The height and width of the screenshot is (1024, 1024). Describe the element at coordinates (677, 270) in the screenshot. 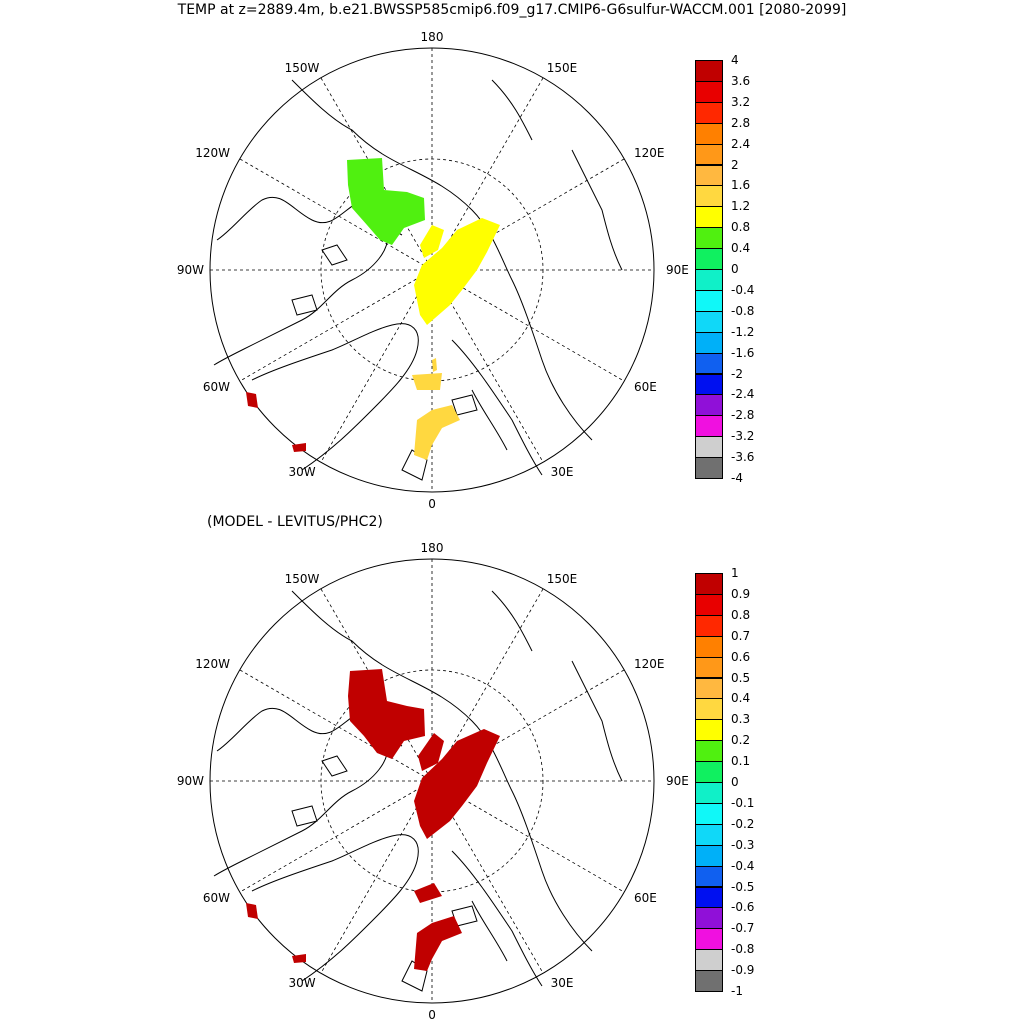

I see `top-lon-label-90e: 90E` at that location.